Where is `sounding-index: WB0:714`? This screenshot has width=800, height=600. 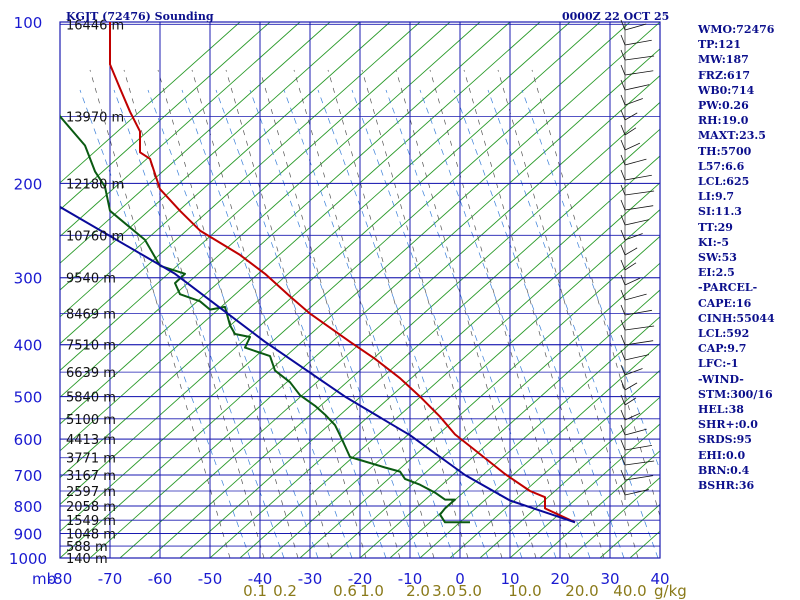 sounding-index: WB0:714 is located at coordinates (726, 90).